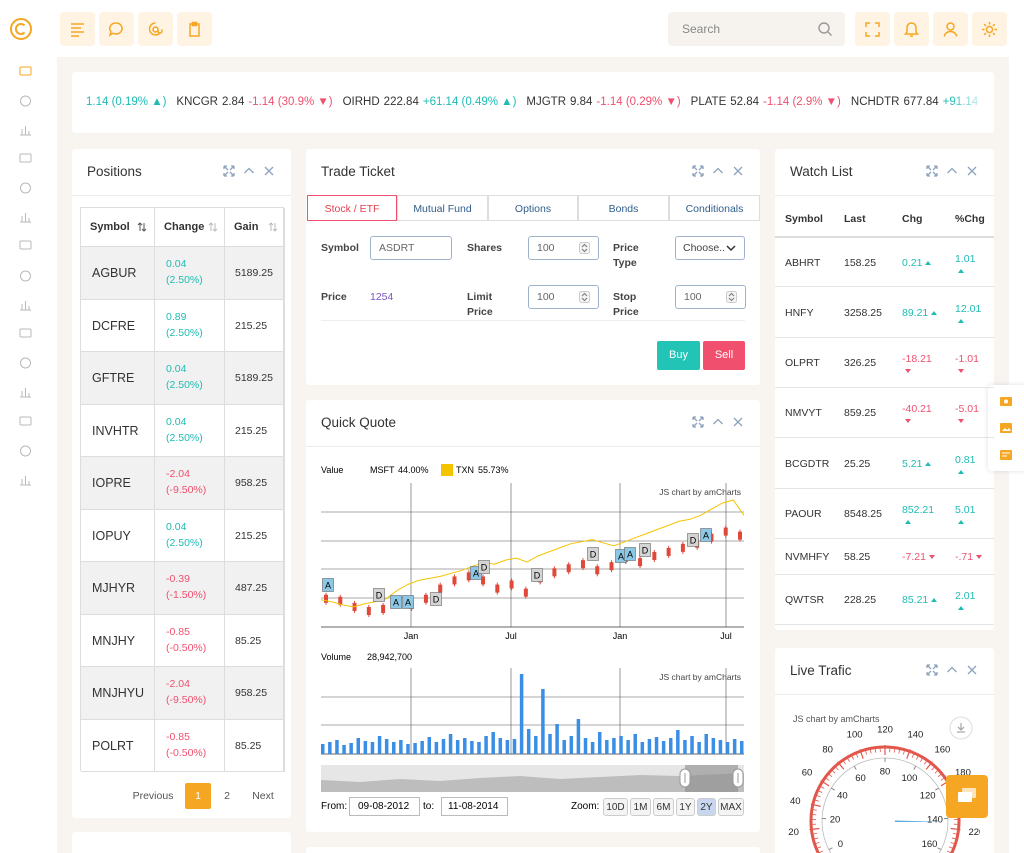 This screenshot has width=1024, height=853. Describe the element at coordinates (884, 312) in the screenshot. I see `watch-row: HNFY 3258.25 89.21 12.01` at that location.